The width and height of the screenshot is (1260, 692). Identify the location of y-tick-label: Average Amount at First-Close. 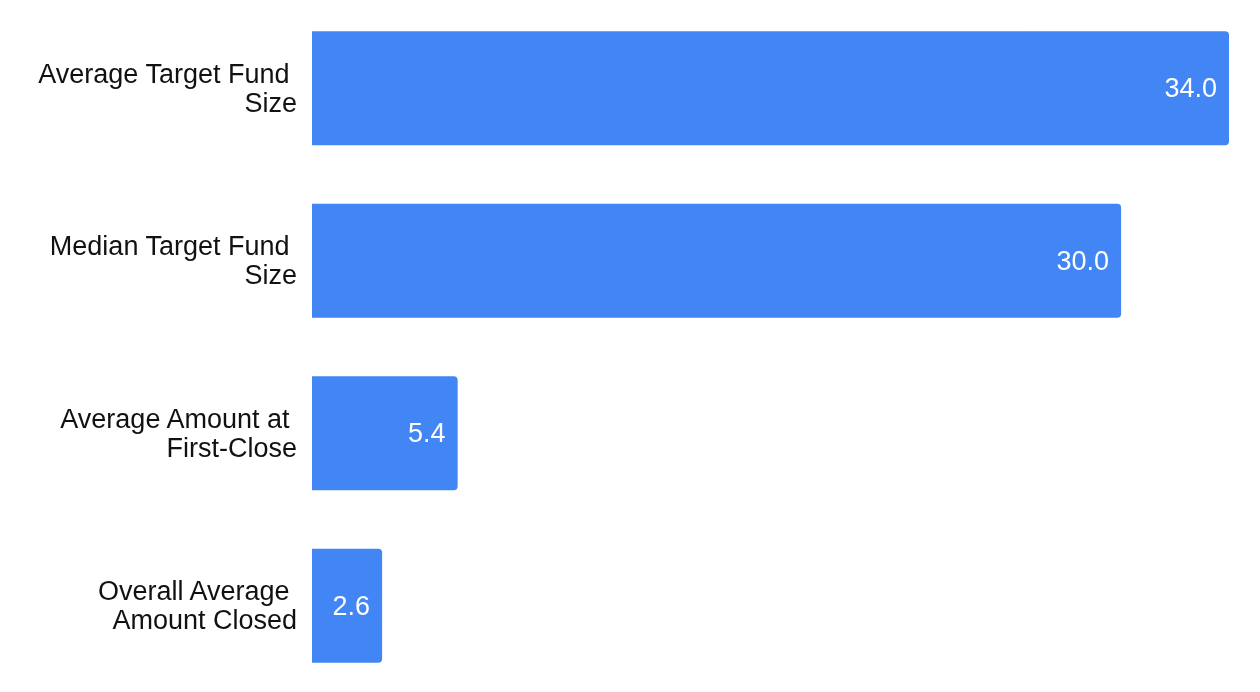
(178, 433).